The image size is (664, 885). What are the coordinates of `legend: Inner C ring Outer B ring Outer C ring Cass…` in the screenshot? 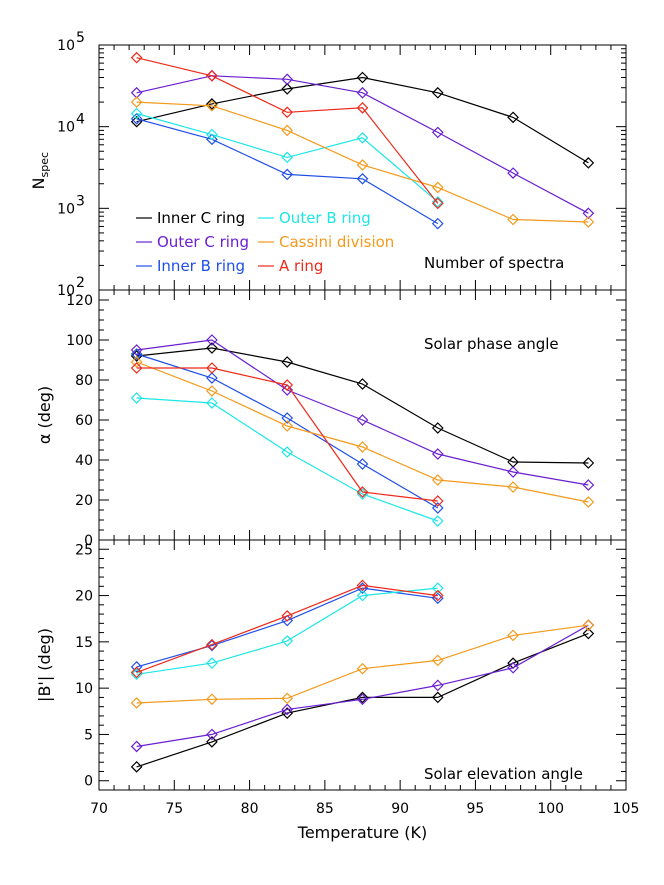 It's located at (265, 242).